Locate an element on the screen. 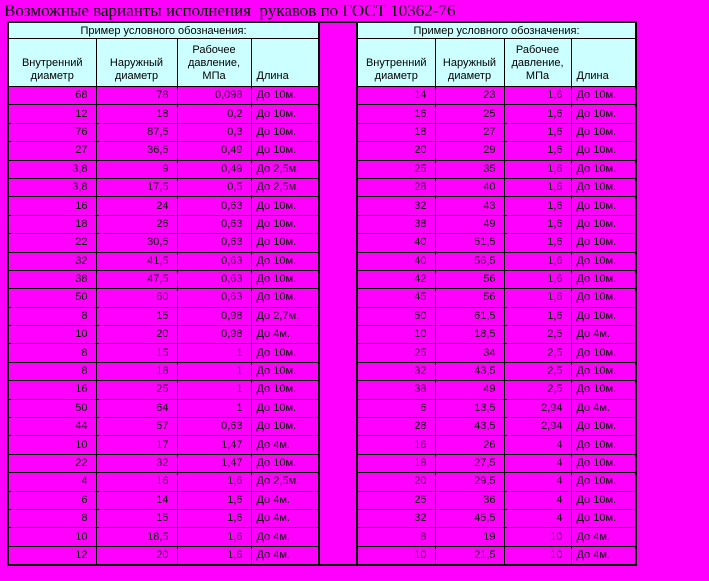  value-cell: 18 is located at coordinates (396, 132).